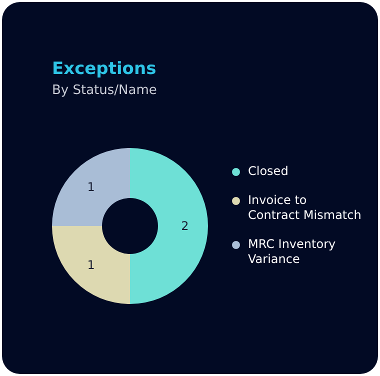  Describe the element at coordinates (292, 251) in the screenshot. I see `legend-label: MRC Inventory Variance` at that location.